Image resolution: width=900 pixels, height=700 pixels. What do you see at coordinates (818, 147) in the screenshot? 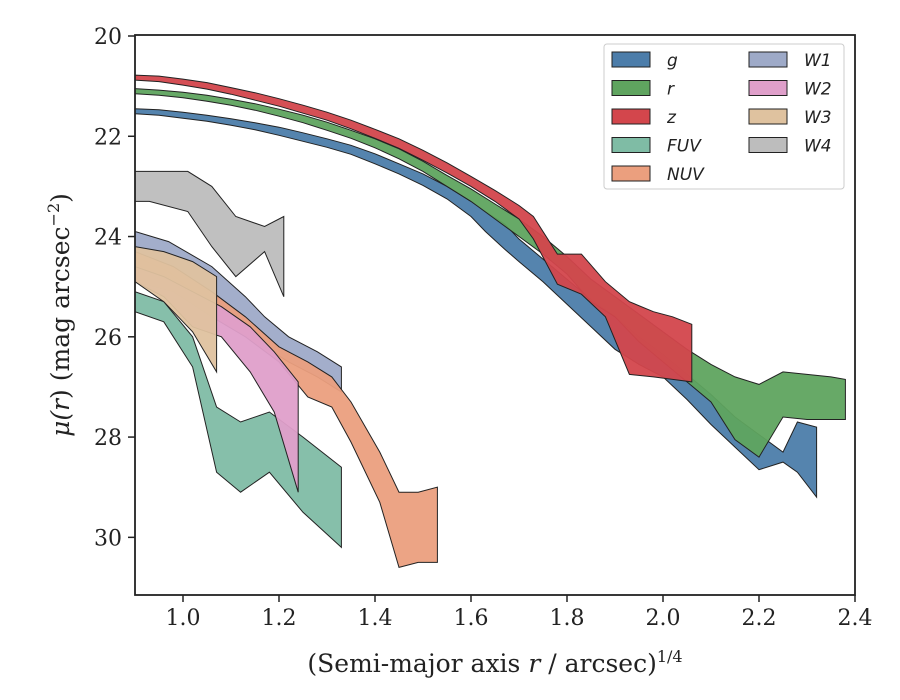
I see `legend-label-w4: W4` at bounding box center [818, 147].